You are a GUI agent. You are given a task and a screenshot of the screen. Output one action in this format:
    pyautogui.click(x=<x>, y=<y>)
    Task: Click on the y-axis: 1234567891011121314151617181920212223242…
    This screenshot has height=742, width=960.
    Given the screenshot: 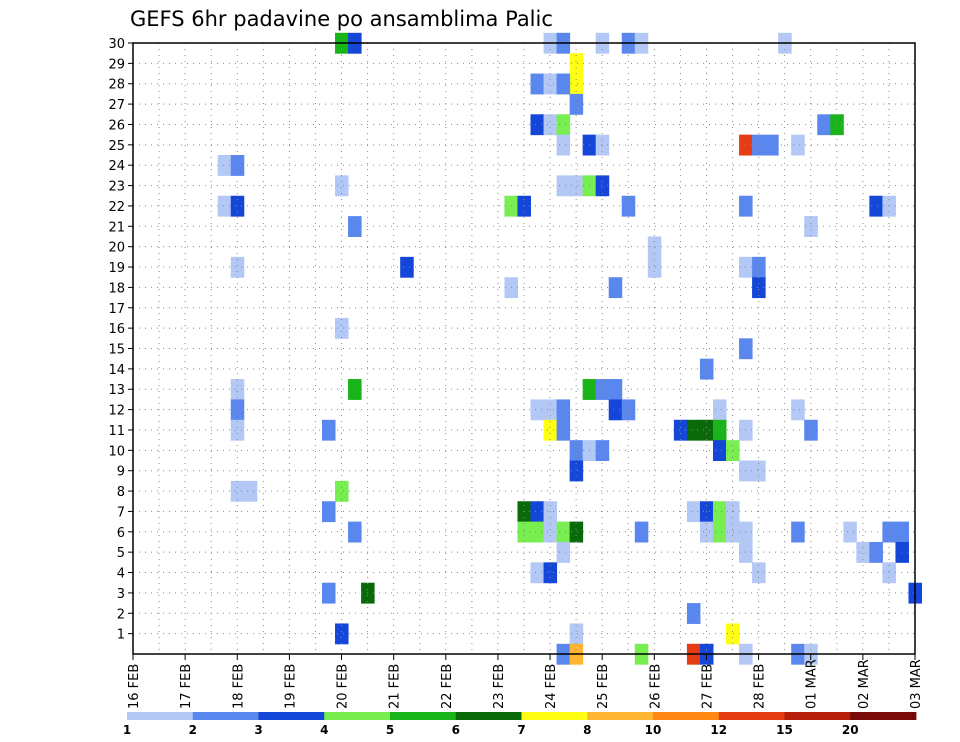 What is the action you would take?
    pyautogui.click(x=120, y=340)
    